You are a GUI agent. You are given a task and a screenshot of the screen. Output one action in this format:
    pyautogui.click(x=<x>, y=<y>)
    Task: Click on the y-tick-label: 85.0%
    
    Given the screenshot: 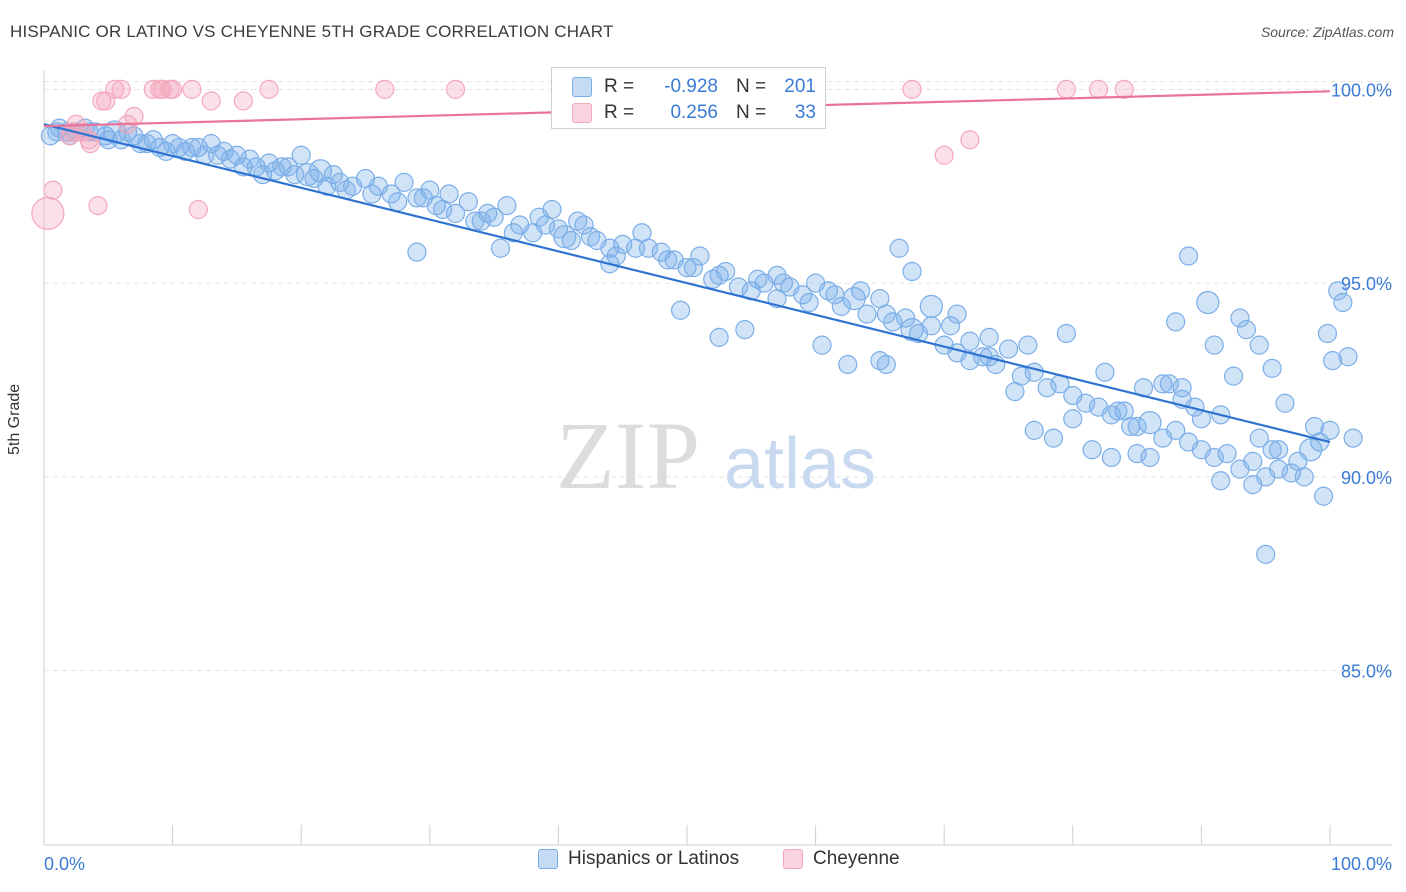 What is the action you would take?
    pyautogui.click(x=1366, y=672)
    